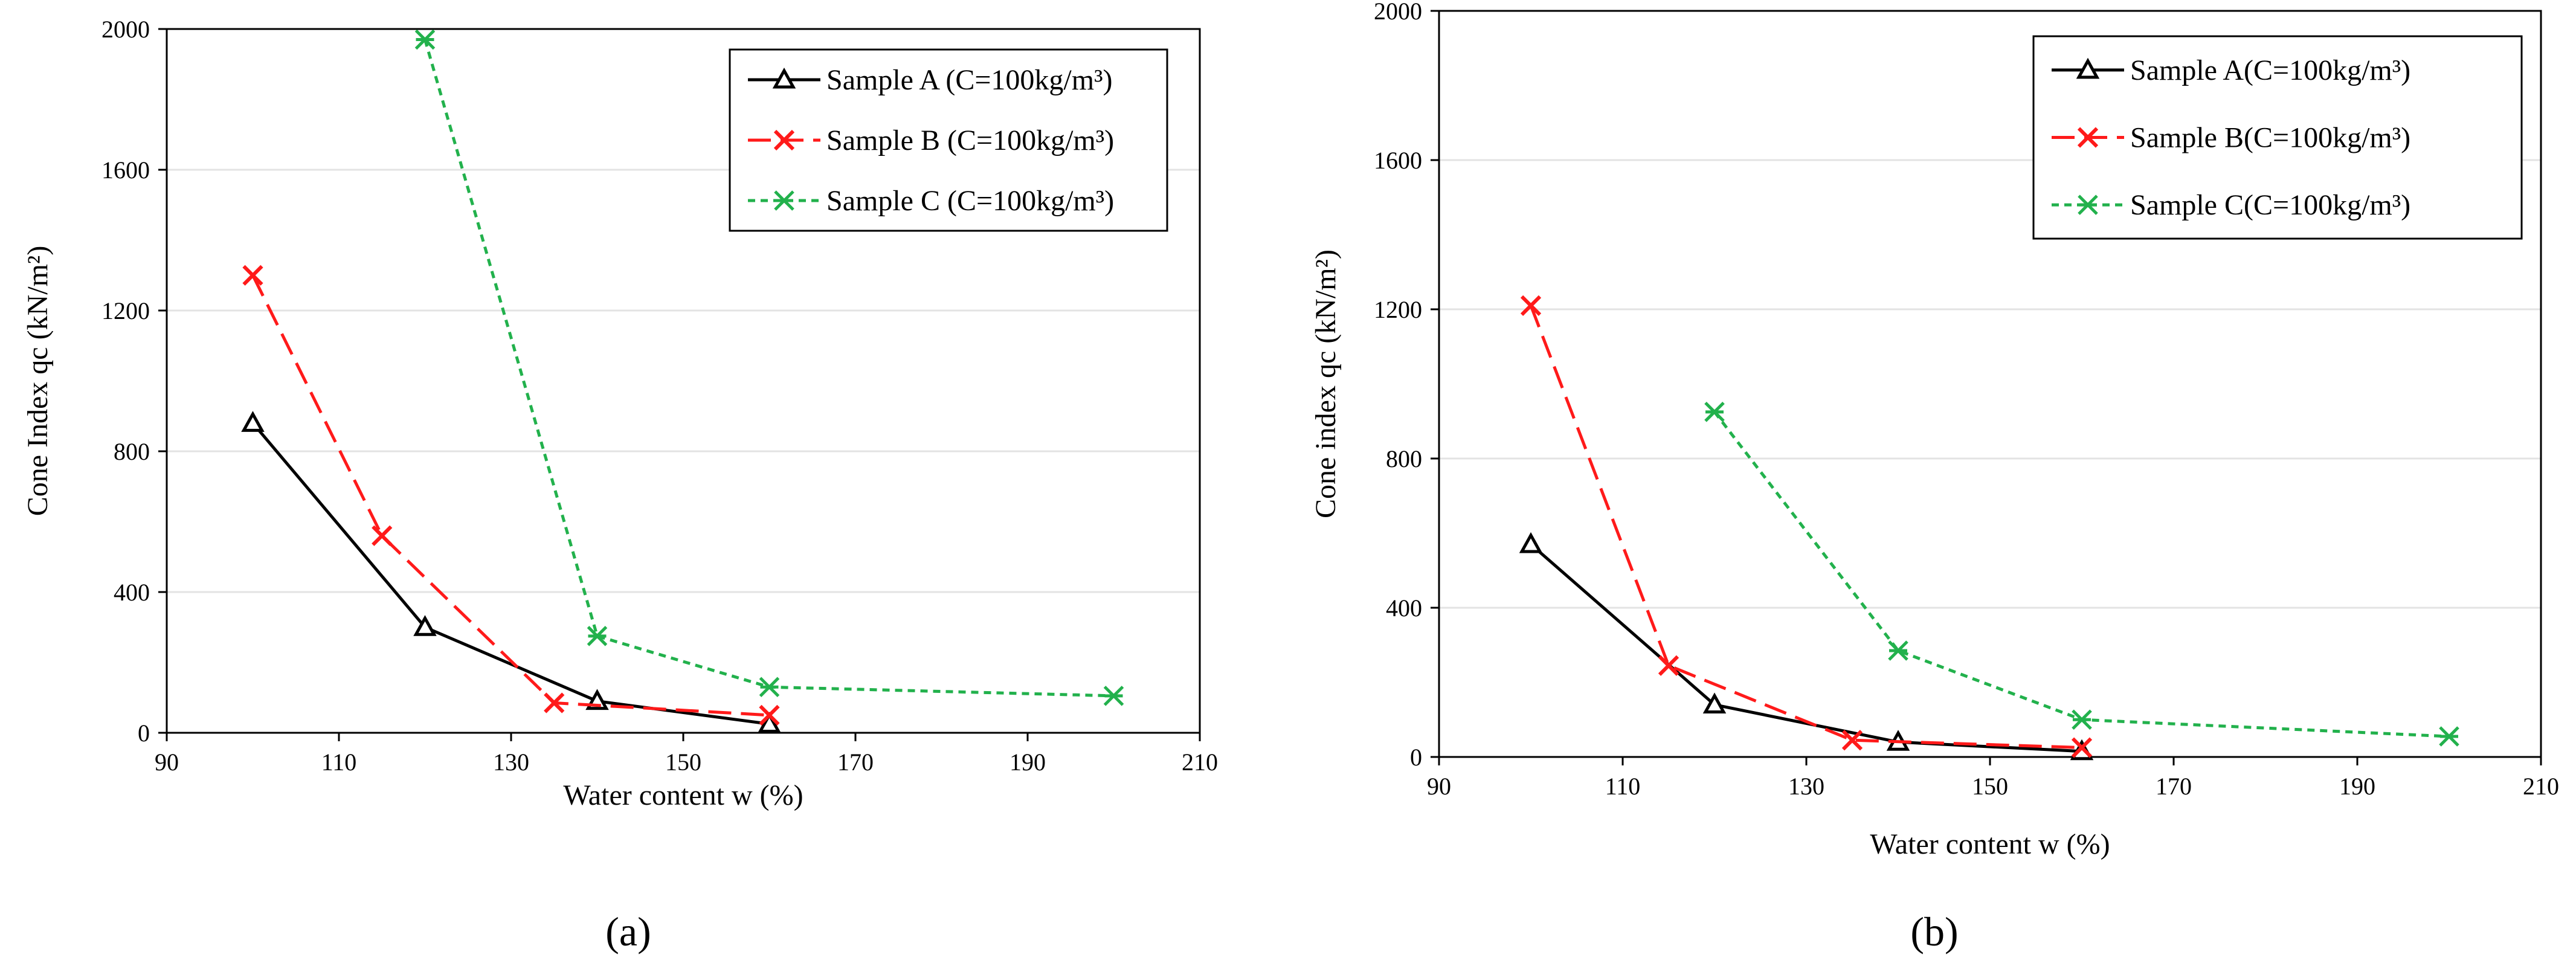  I want to click on legend-entry-label: Sample B (C=100kg/m³), so click(970, 140).